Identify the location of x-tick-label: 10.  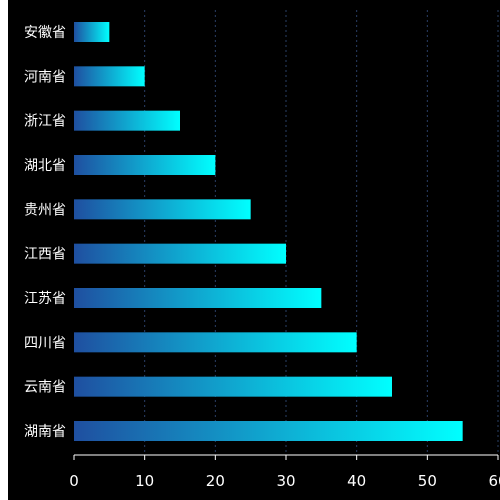
(144, 481).